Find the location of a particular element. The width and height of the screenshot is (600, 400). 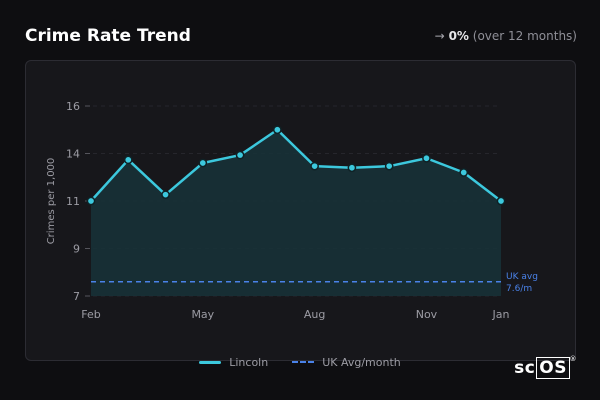

uk-avg-label-line1: UK avg is located at coordinates (522, 277).